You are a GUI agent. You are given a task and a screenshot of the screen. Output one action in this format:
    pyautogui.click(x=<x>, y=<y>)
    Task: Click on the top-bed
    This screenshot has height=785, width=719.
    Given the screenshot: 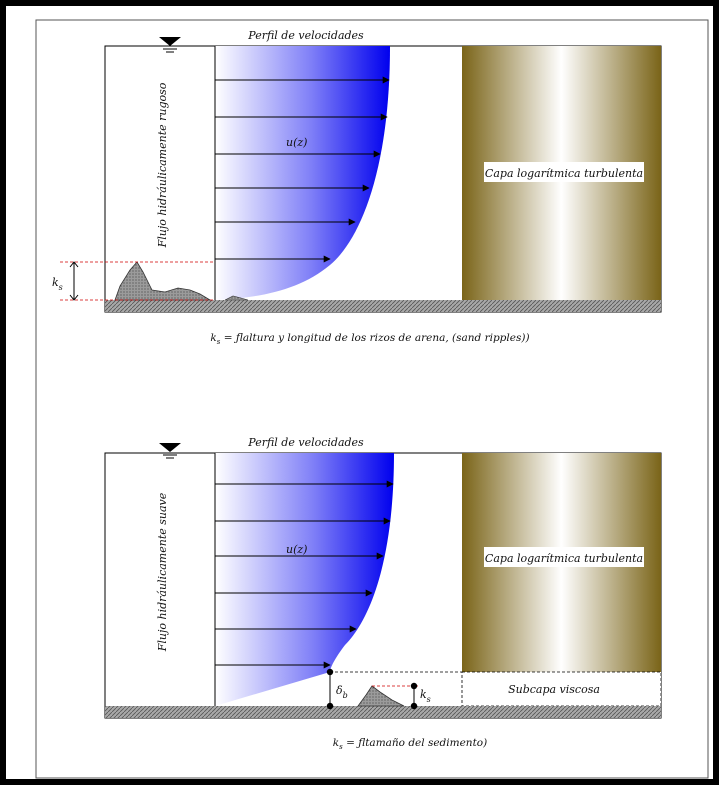 What is the action you would take?
    pyautogui.click(x=383, y=306)
    